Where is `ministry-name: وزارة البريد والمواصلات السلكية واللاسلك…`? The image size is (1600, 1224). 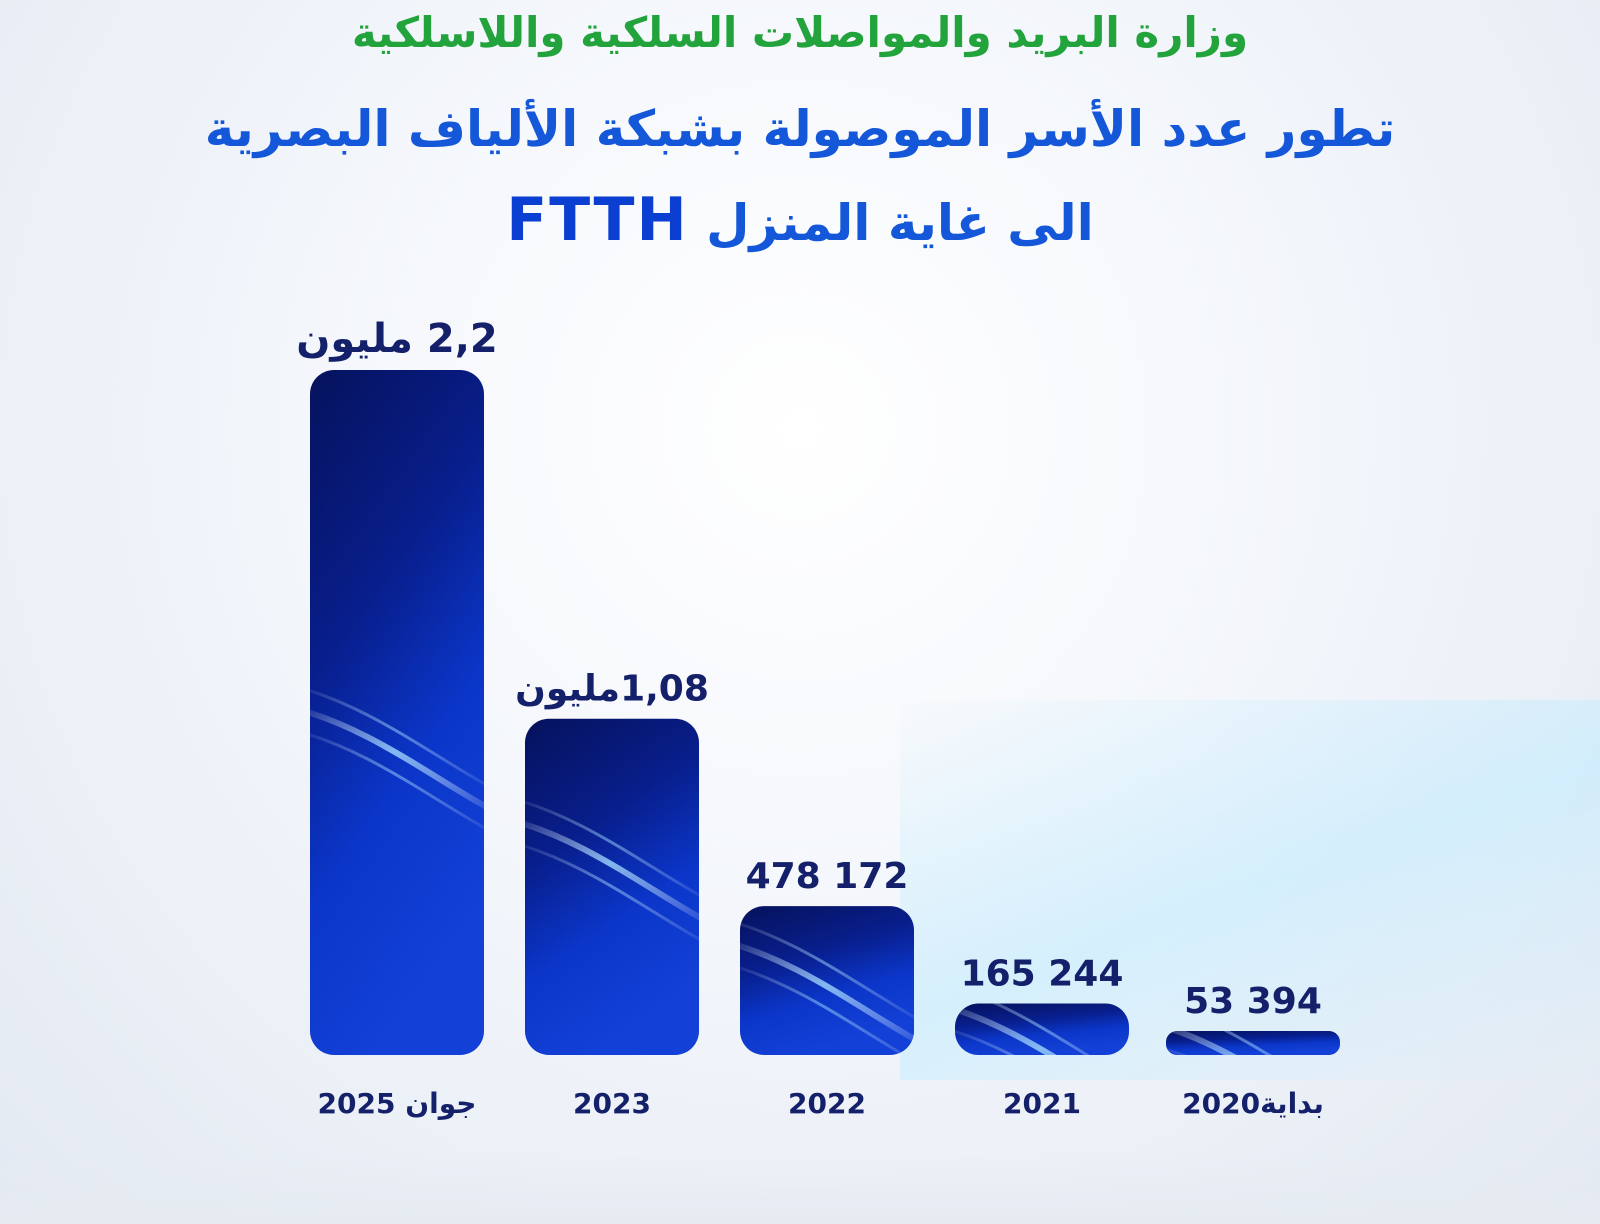 ministry-name: وزارة البريد والمواصلات السلكية واللاسلك… is located at coordinates (800, 32).